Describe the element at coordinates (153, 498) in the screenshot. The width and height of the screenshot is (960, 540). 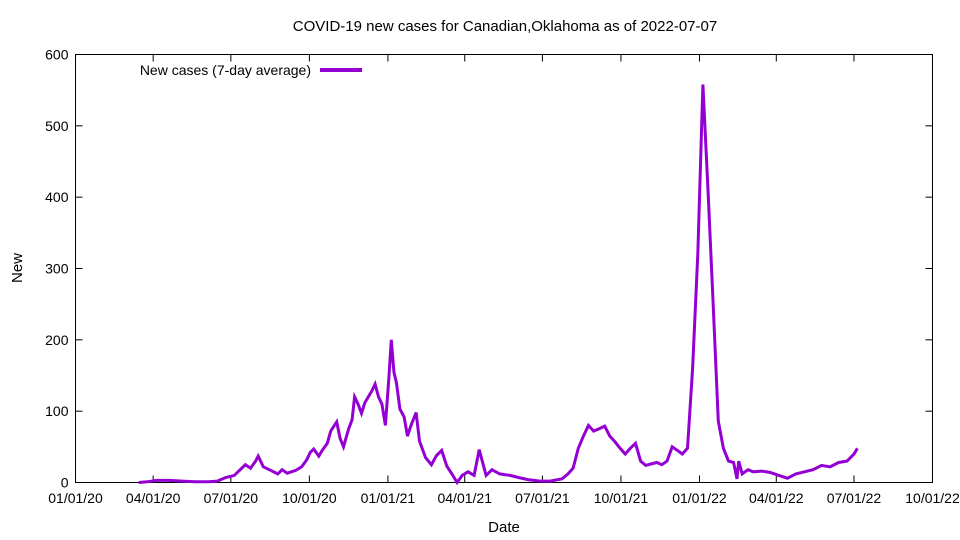
I see `x-tick-label: 04/01/20` at that location.